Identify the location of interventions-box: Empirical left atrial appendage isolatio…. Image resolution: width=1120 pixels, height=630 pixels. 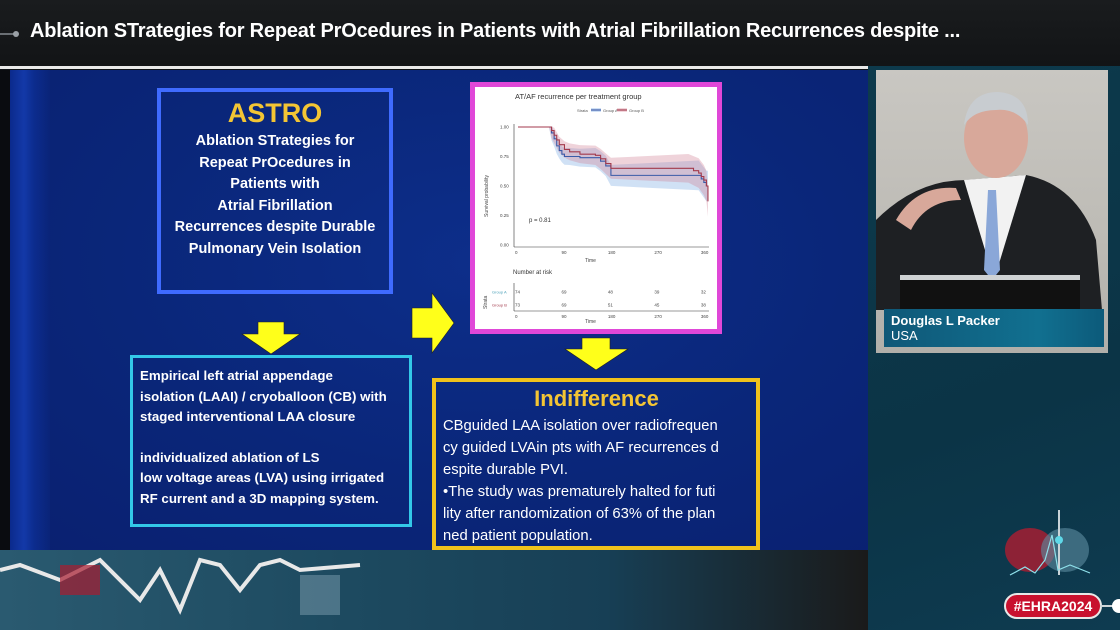
(271, 441).